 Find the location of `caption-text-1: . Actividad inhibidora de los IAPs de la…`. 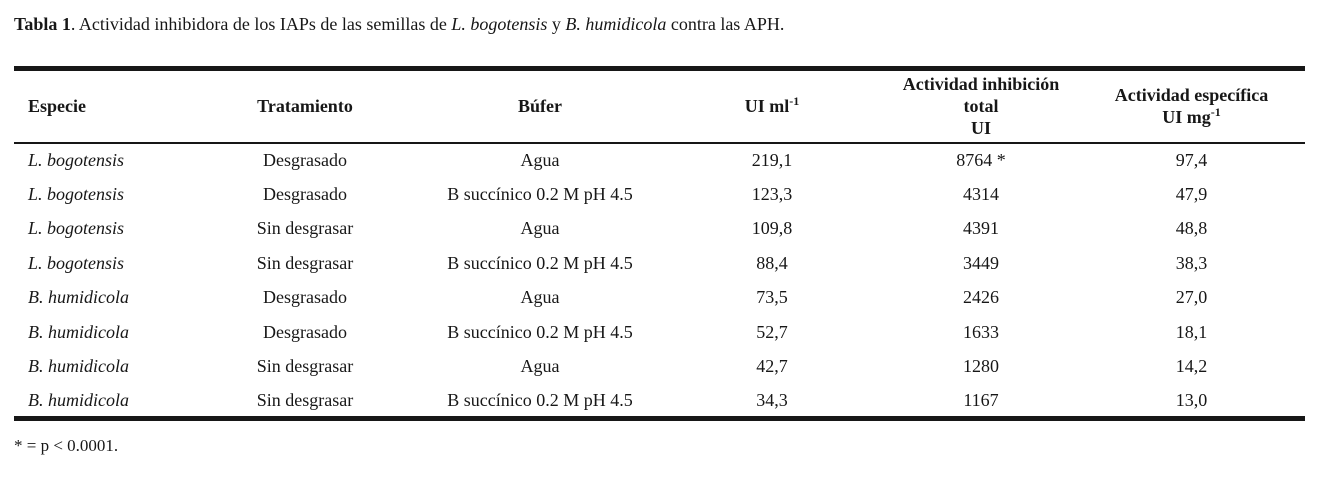

caption-text-1: . Actividad inhibidora de los IAPs de la… is located at coordinates (261, 24).